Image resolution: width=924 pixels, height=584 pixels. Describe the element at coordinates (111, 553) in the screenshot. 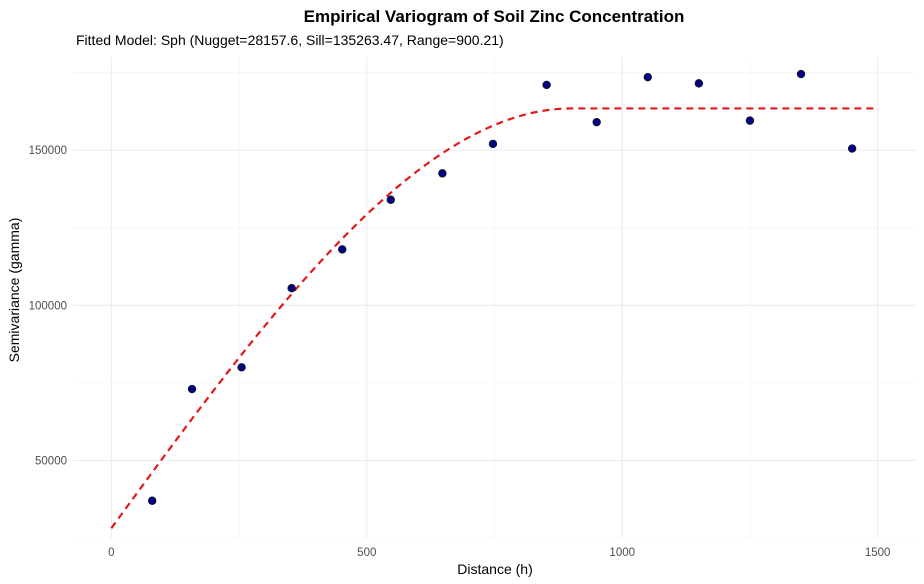

I see `x-tick-label: 0` at that location.